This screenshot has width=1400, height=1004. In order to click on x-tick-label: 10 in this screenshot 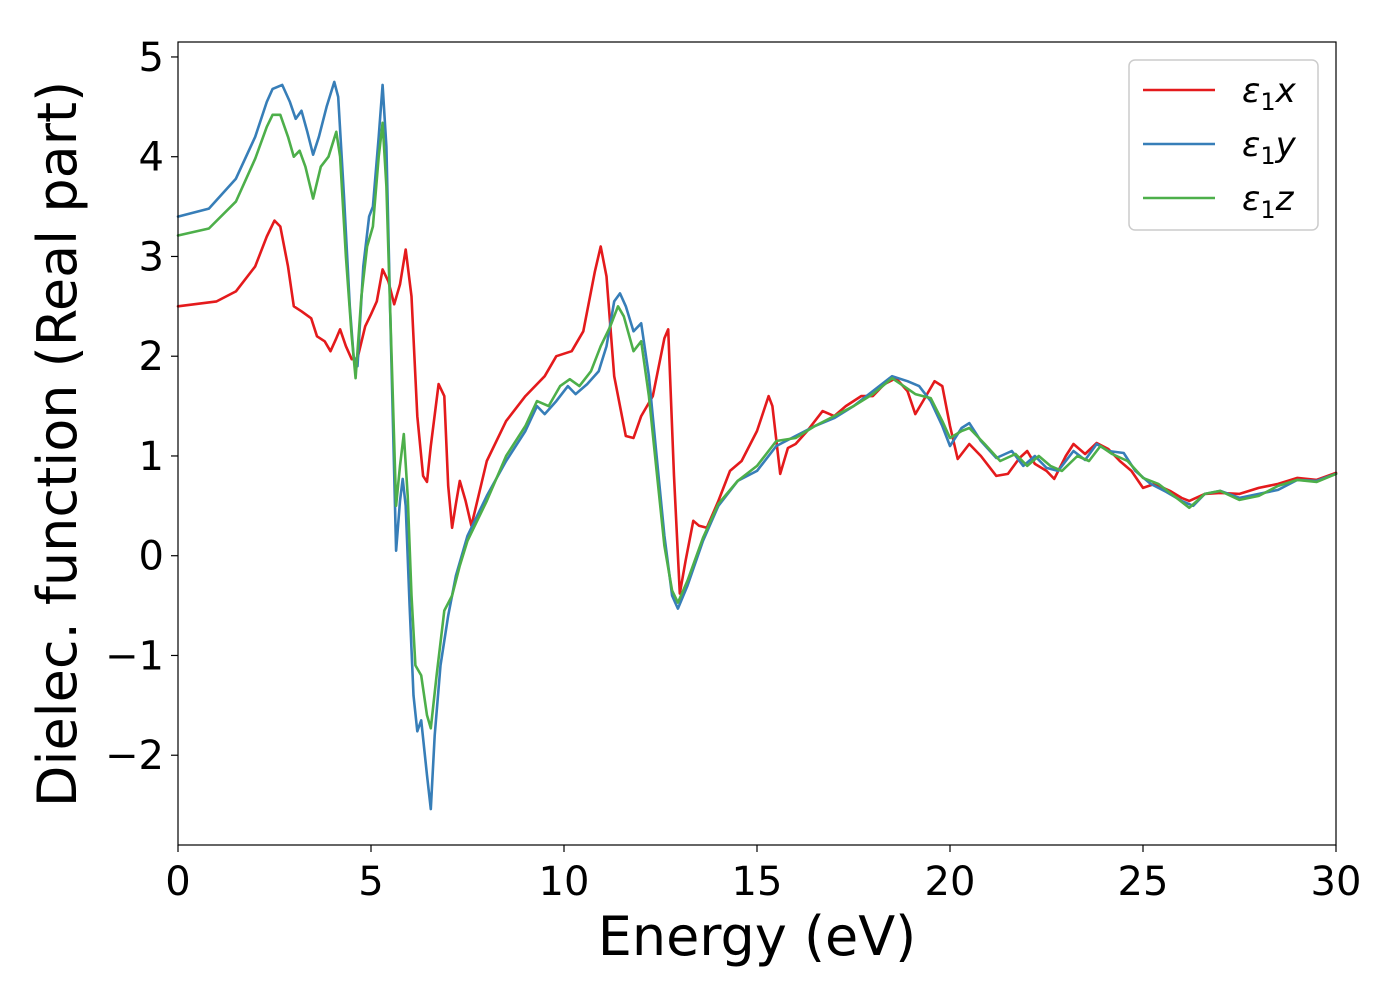, I will do `click(564, 882)`.